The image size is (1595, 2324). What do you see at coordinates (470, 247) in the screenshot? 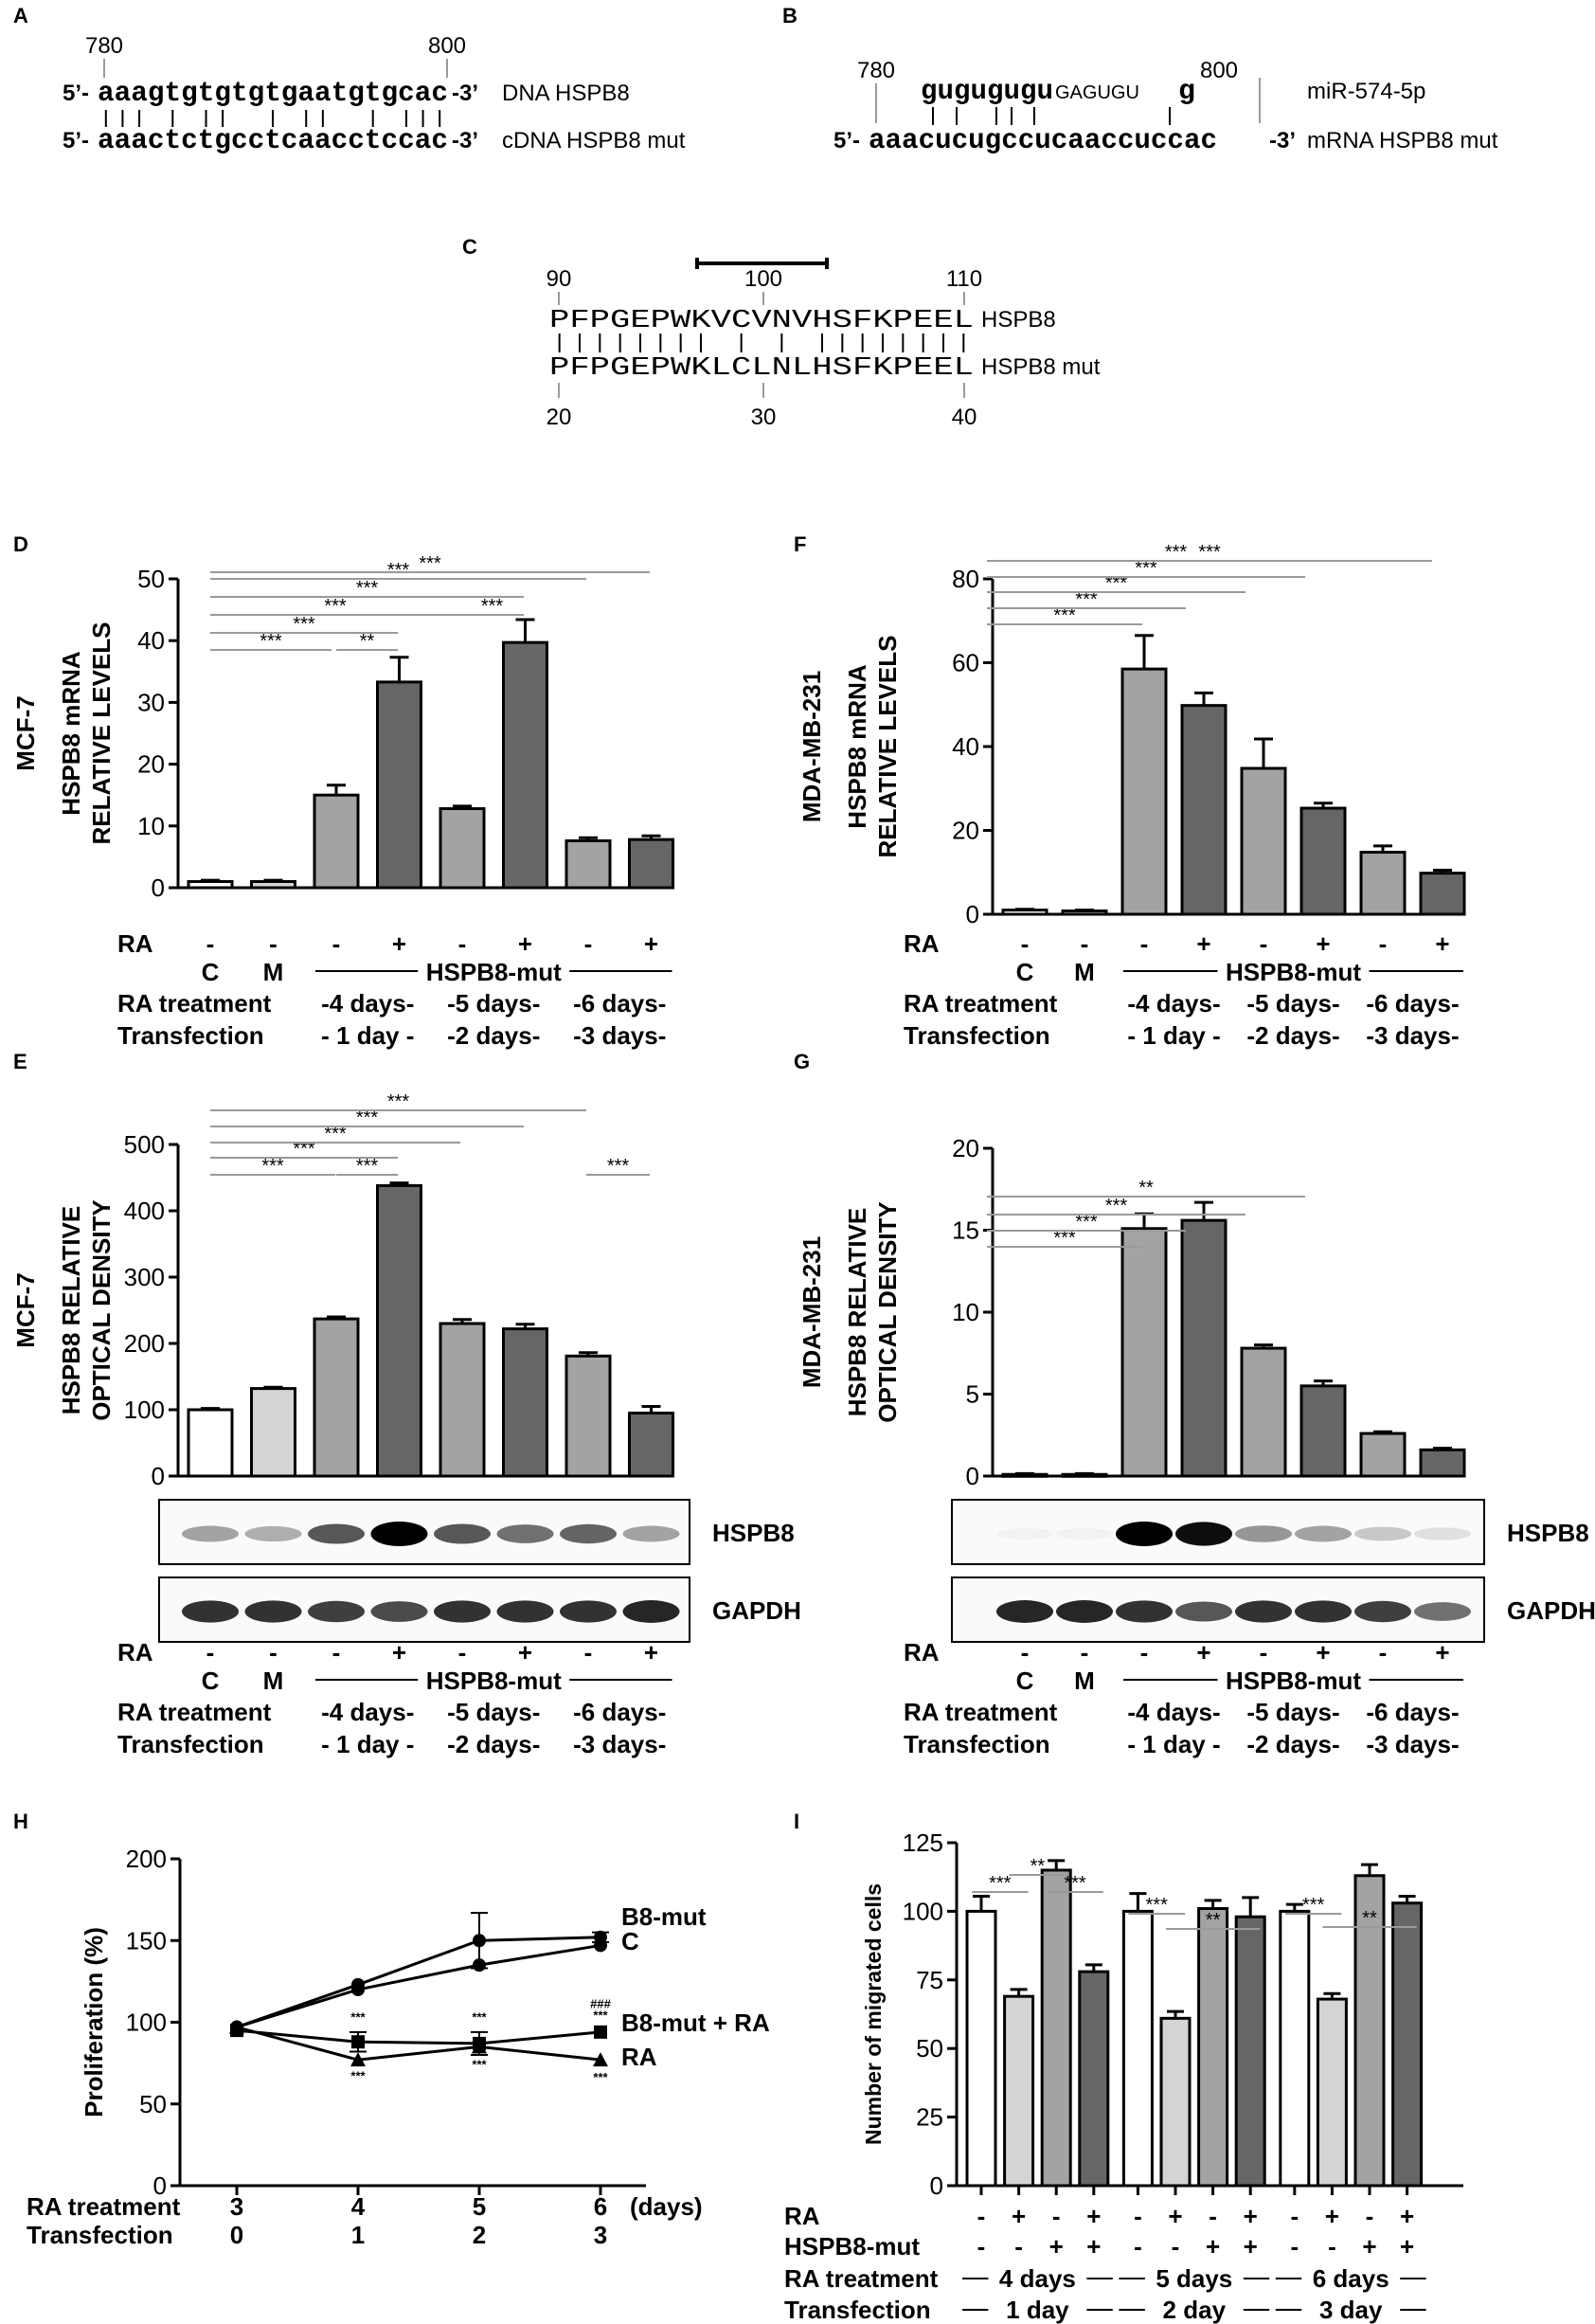
I see `panel-letter-c: C` at bounding box center [470, 247].